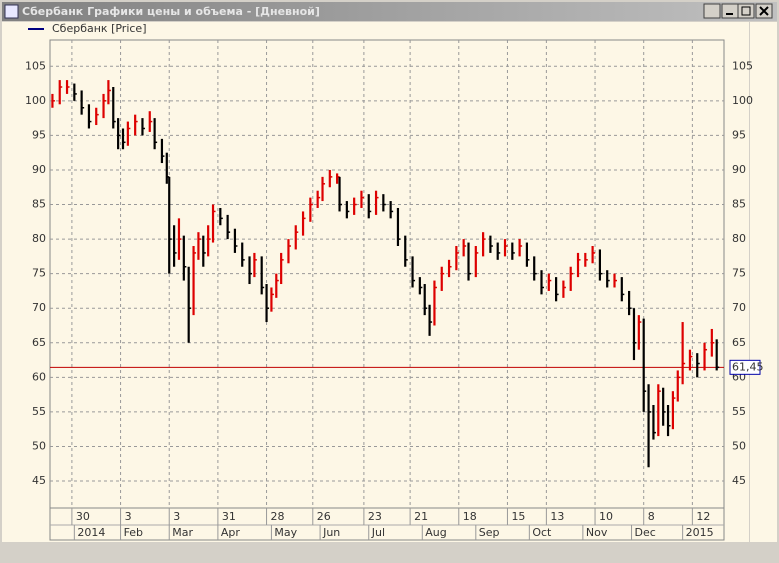 This screenshot has height=563, width=779. I want to click on period-label: Jun, so click(331, 532).